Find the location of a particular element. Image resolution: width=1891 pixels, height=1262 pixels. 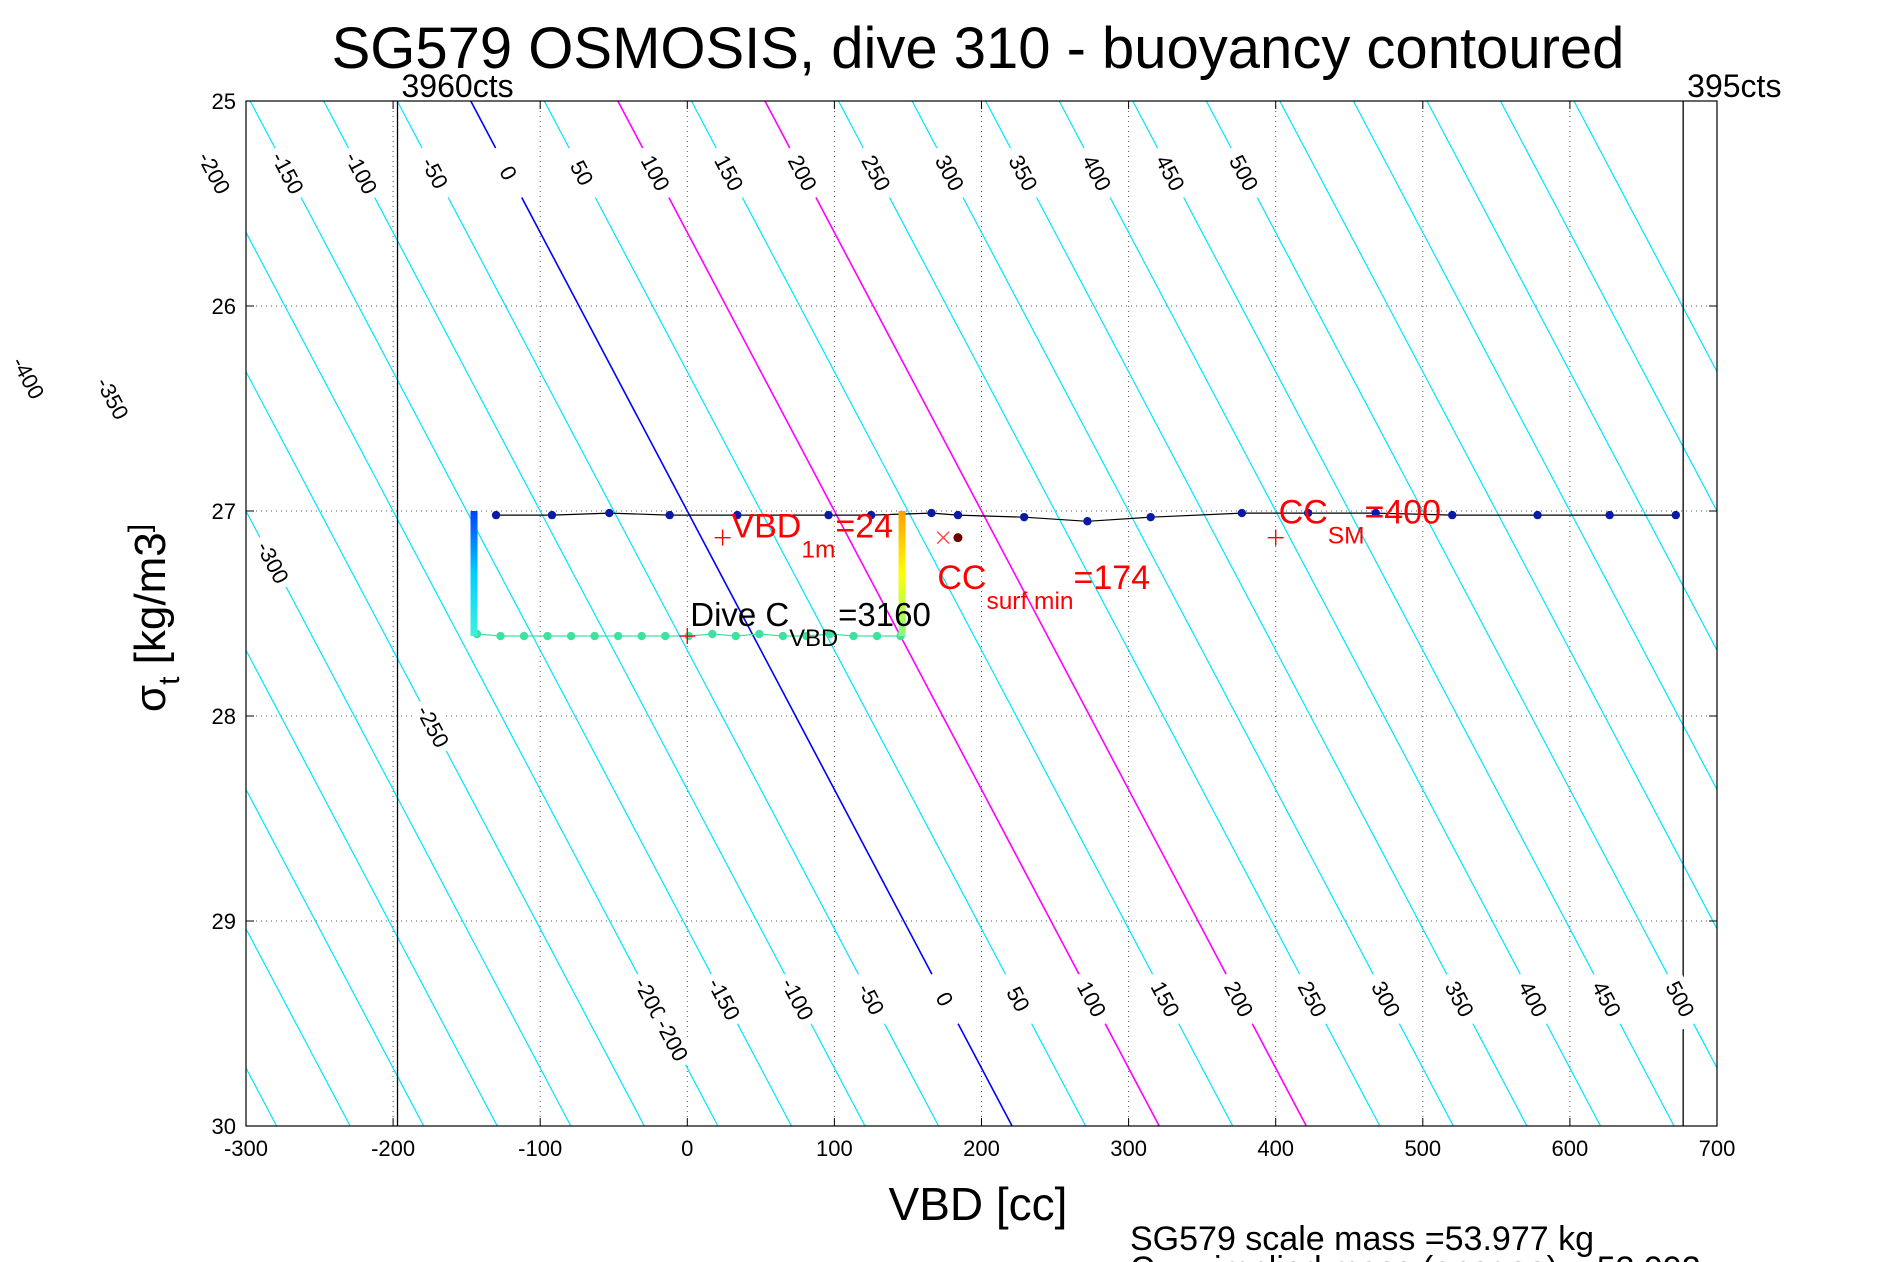

y-label-part: [kg/m3 is located at coordinates (150, 604).